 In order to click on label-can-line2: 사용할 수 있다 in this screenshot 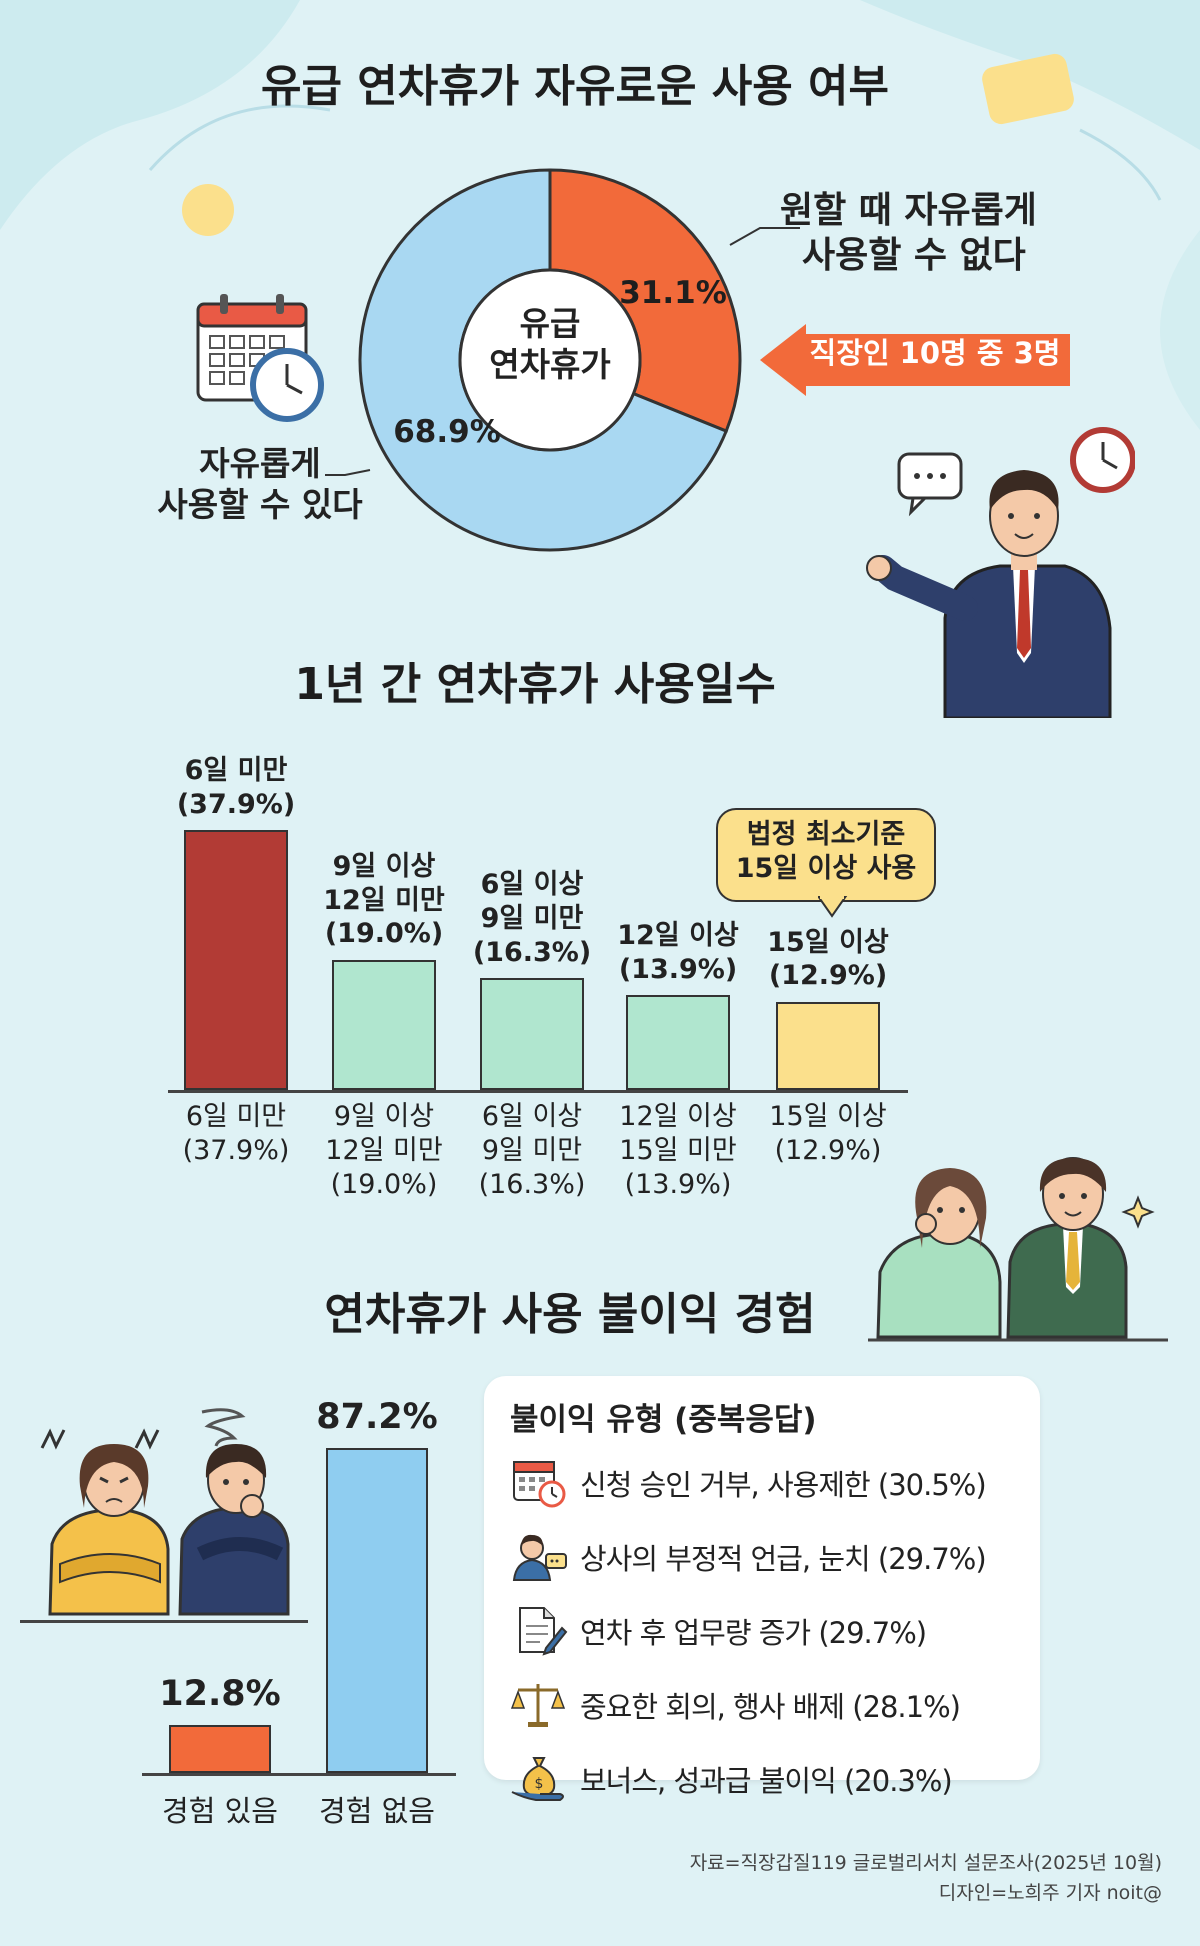, I will do `click(260, 505)`.